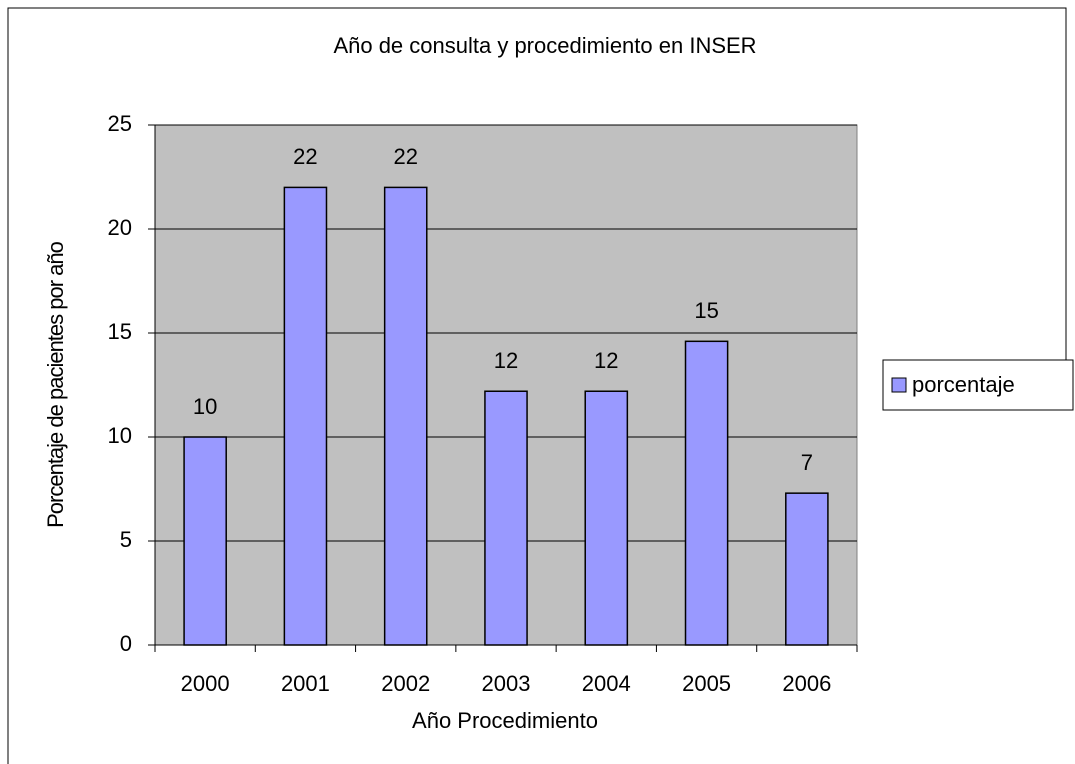  I want to click on x-tick-label: 2002, so click(405, 683).